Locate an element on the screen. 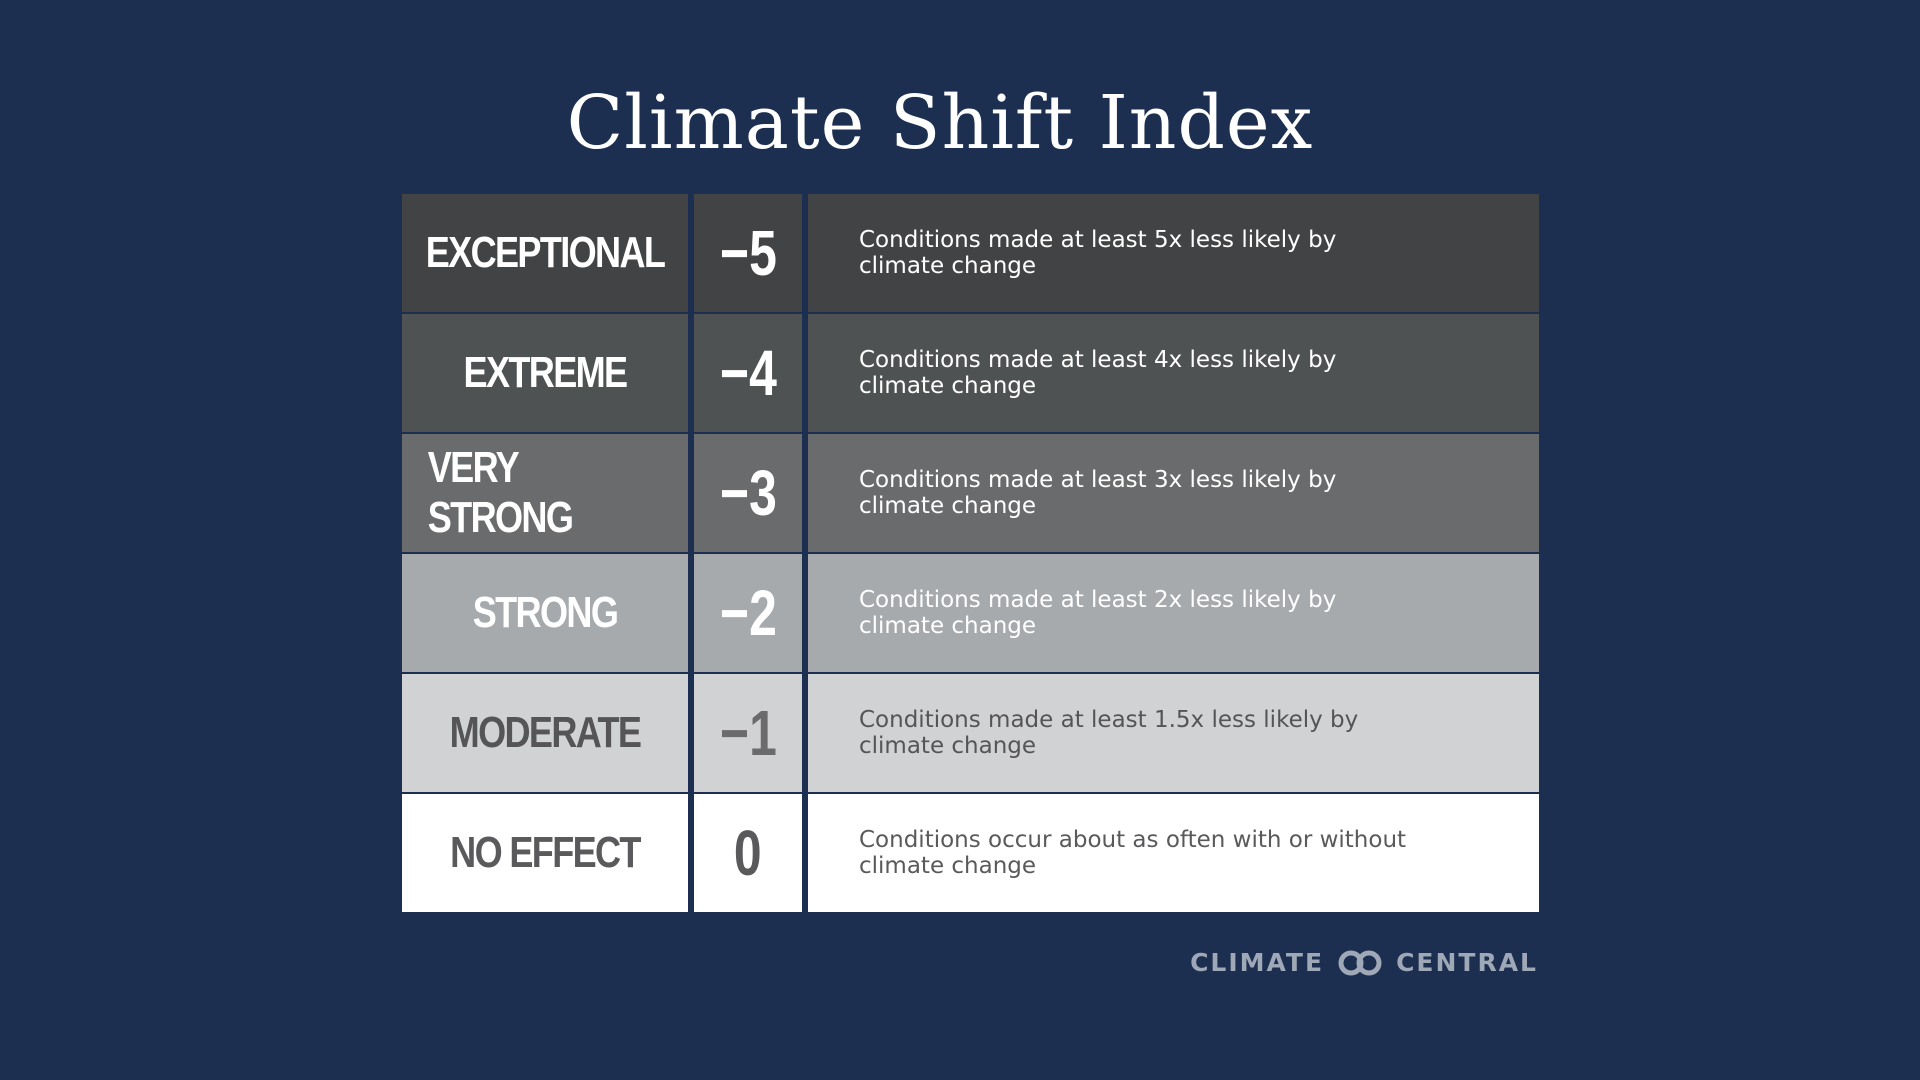 This screenshot has height=1080, width=1920. level-label: STRONG is located at coordinates (545, 612).